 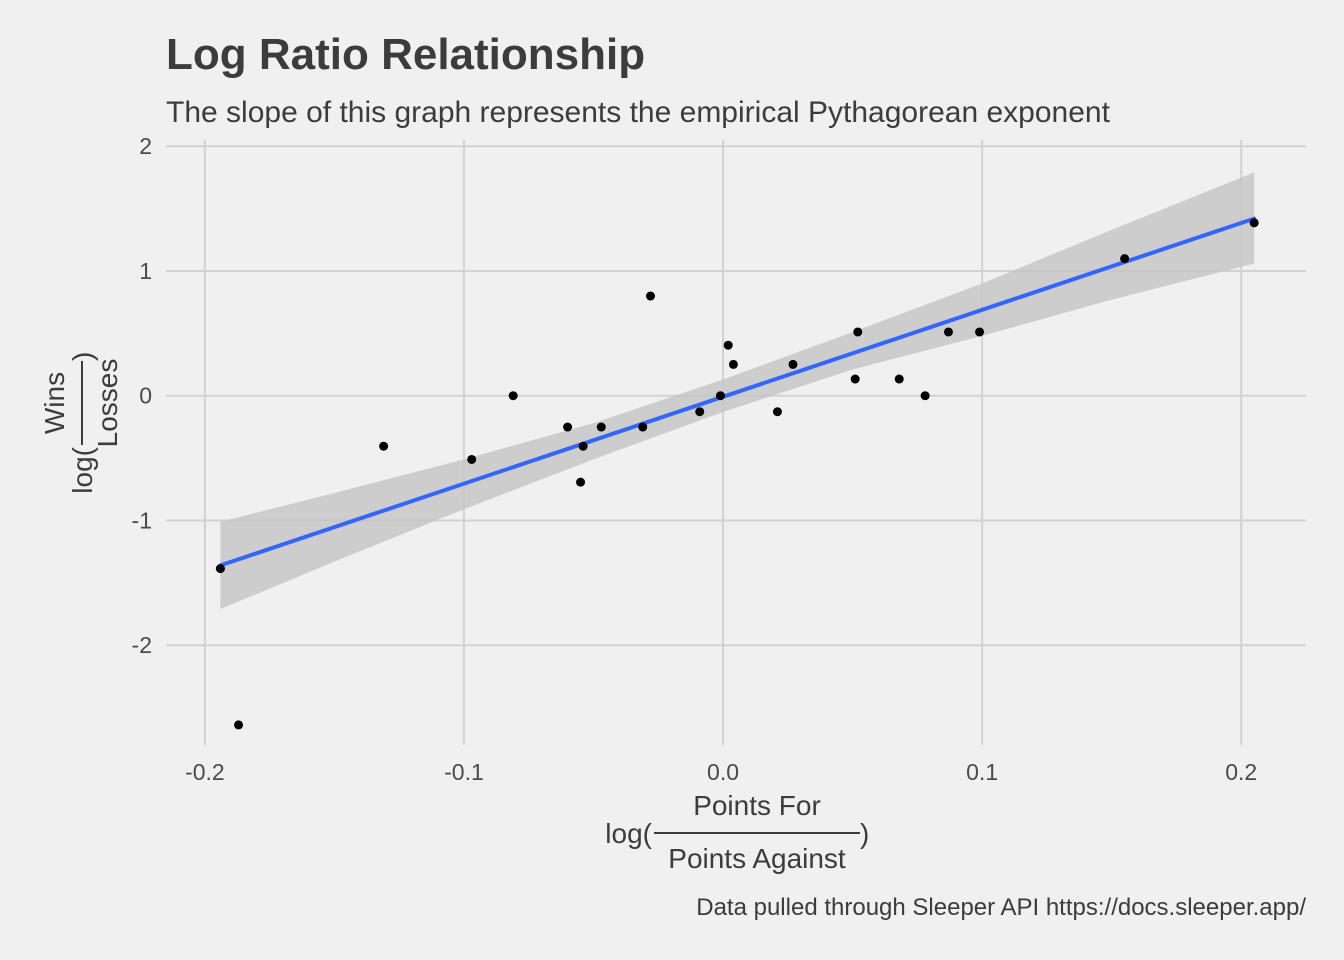 I want to click on x-label-suffix: ), so click(x=864, y=833).